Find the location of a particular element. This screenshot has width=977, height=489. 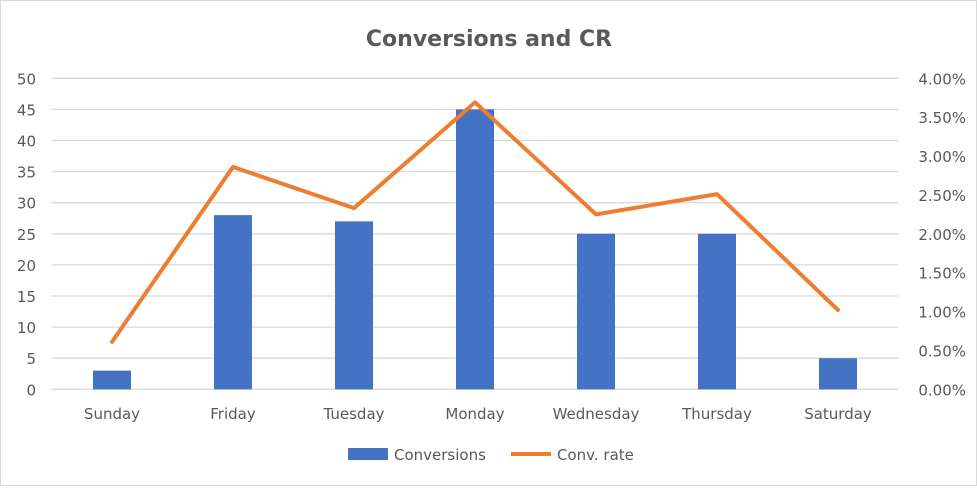

left-tick-label: 0 is located at coordinates (31, 390).